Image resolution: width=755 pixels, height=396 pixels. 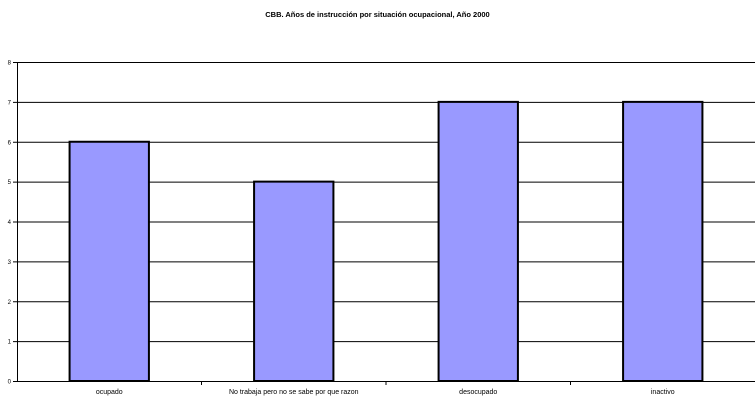 What do you see at coordinates (10, 143) in the screenshot?
I see `y-tick-label: 6` at bounding box center [10, 143].